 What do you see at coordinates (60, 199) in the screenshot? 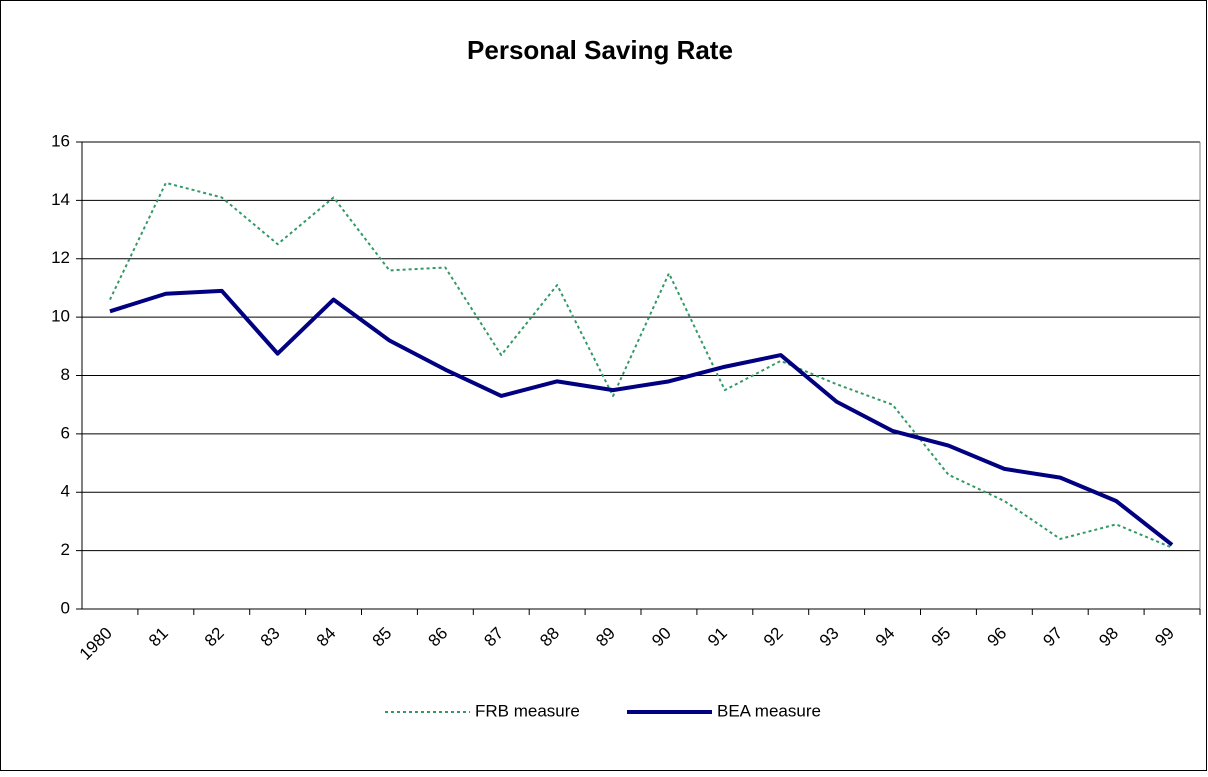
I see `y-tick-label: 14` at bounding box center [60, 199].